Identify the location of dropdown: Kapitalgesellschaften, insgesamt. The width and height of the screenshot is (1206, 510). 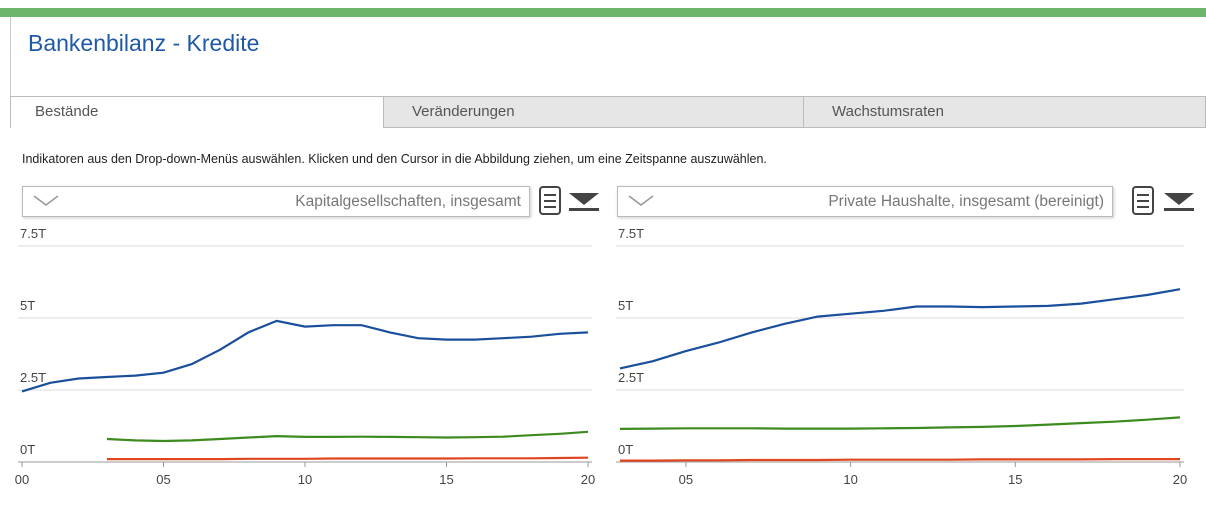
(276, 201).